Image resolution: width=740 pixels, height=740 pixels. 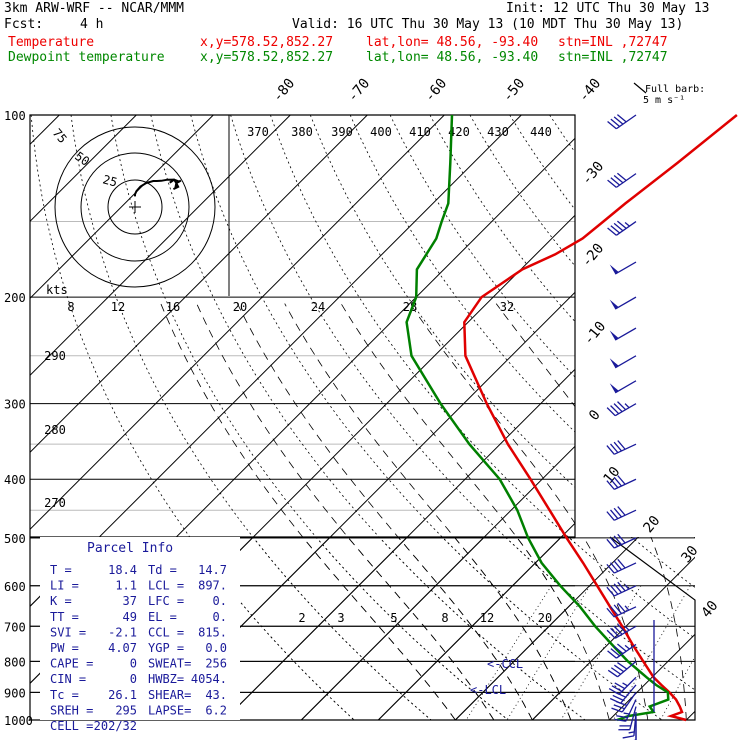 What do you see at coordinates (60, 136) in the screenshot?
I see `hodograph-ring-label: 75` at bounding box center [60, 136].